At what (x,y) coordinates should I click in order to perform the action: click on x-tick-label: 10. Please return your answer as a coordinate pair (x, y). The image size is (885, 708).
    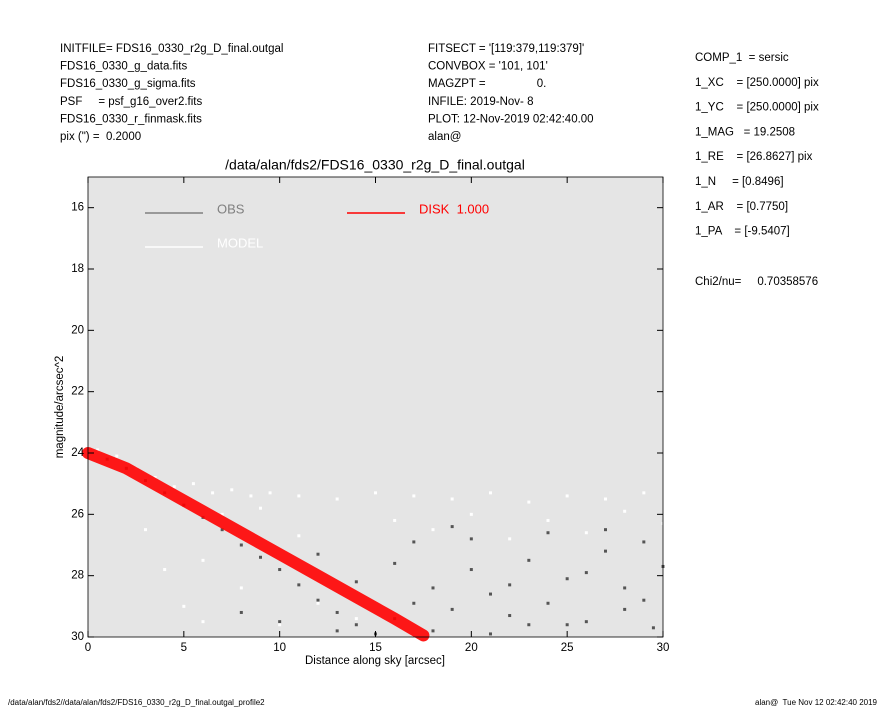
    Looking at the image, I should click on (279, 648).